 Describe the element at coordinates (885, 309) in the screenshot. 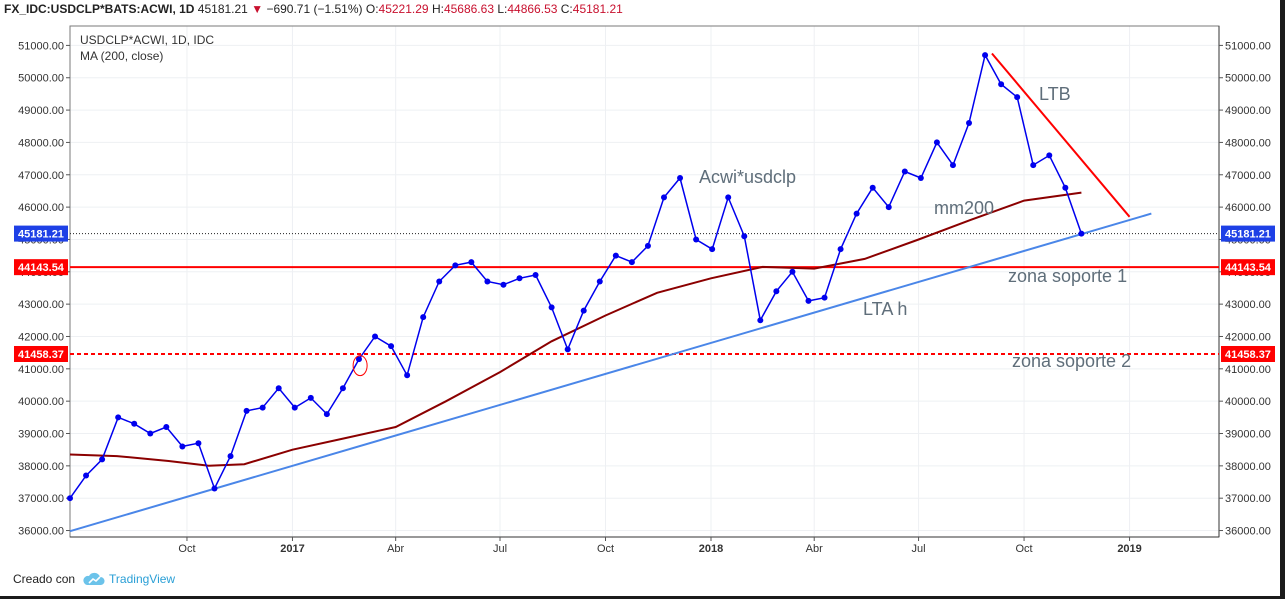

I see `lta-annotation: LTA h` at that location.